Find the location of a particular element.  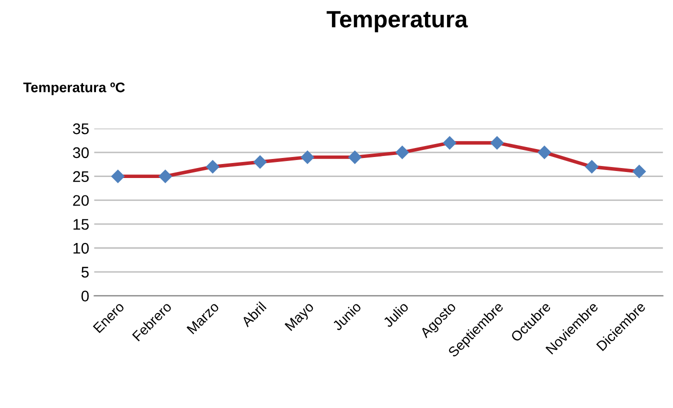

y-tick-label: 15 is located at coordinates (81, 224).